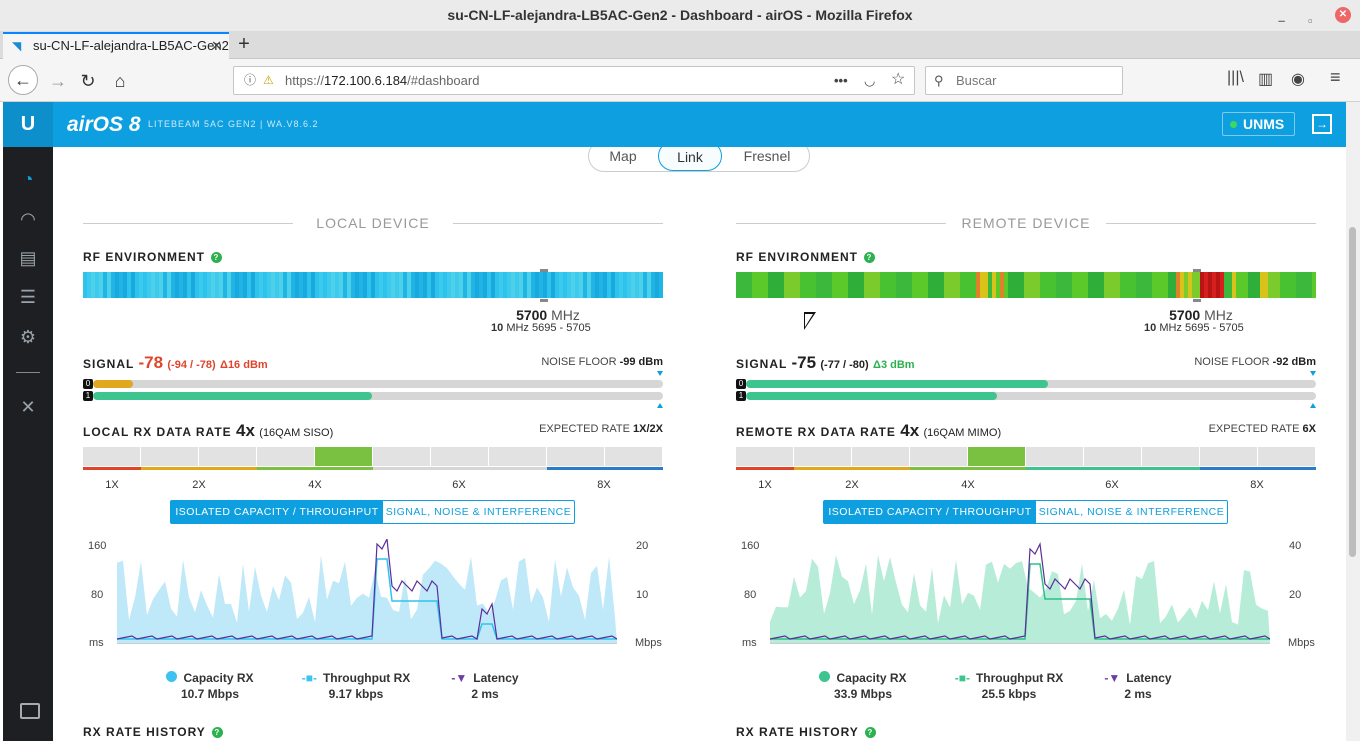 The width and height of the screenshot is (1360, 741). Describe the element at coordinates (485, 686) in the screenshot. I see `legend-latency: -▼ Latency 2 ms` at that location.